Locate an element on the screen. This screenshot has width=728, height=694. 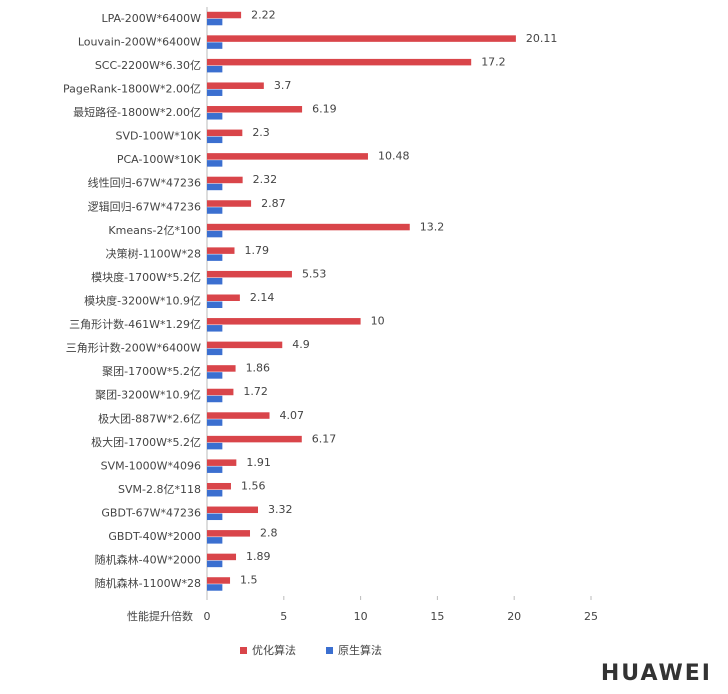
y-tick-label: PageRank-1800W*2.00亿 is located at coordinates (132, 88).